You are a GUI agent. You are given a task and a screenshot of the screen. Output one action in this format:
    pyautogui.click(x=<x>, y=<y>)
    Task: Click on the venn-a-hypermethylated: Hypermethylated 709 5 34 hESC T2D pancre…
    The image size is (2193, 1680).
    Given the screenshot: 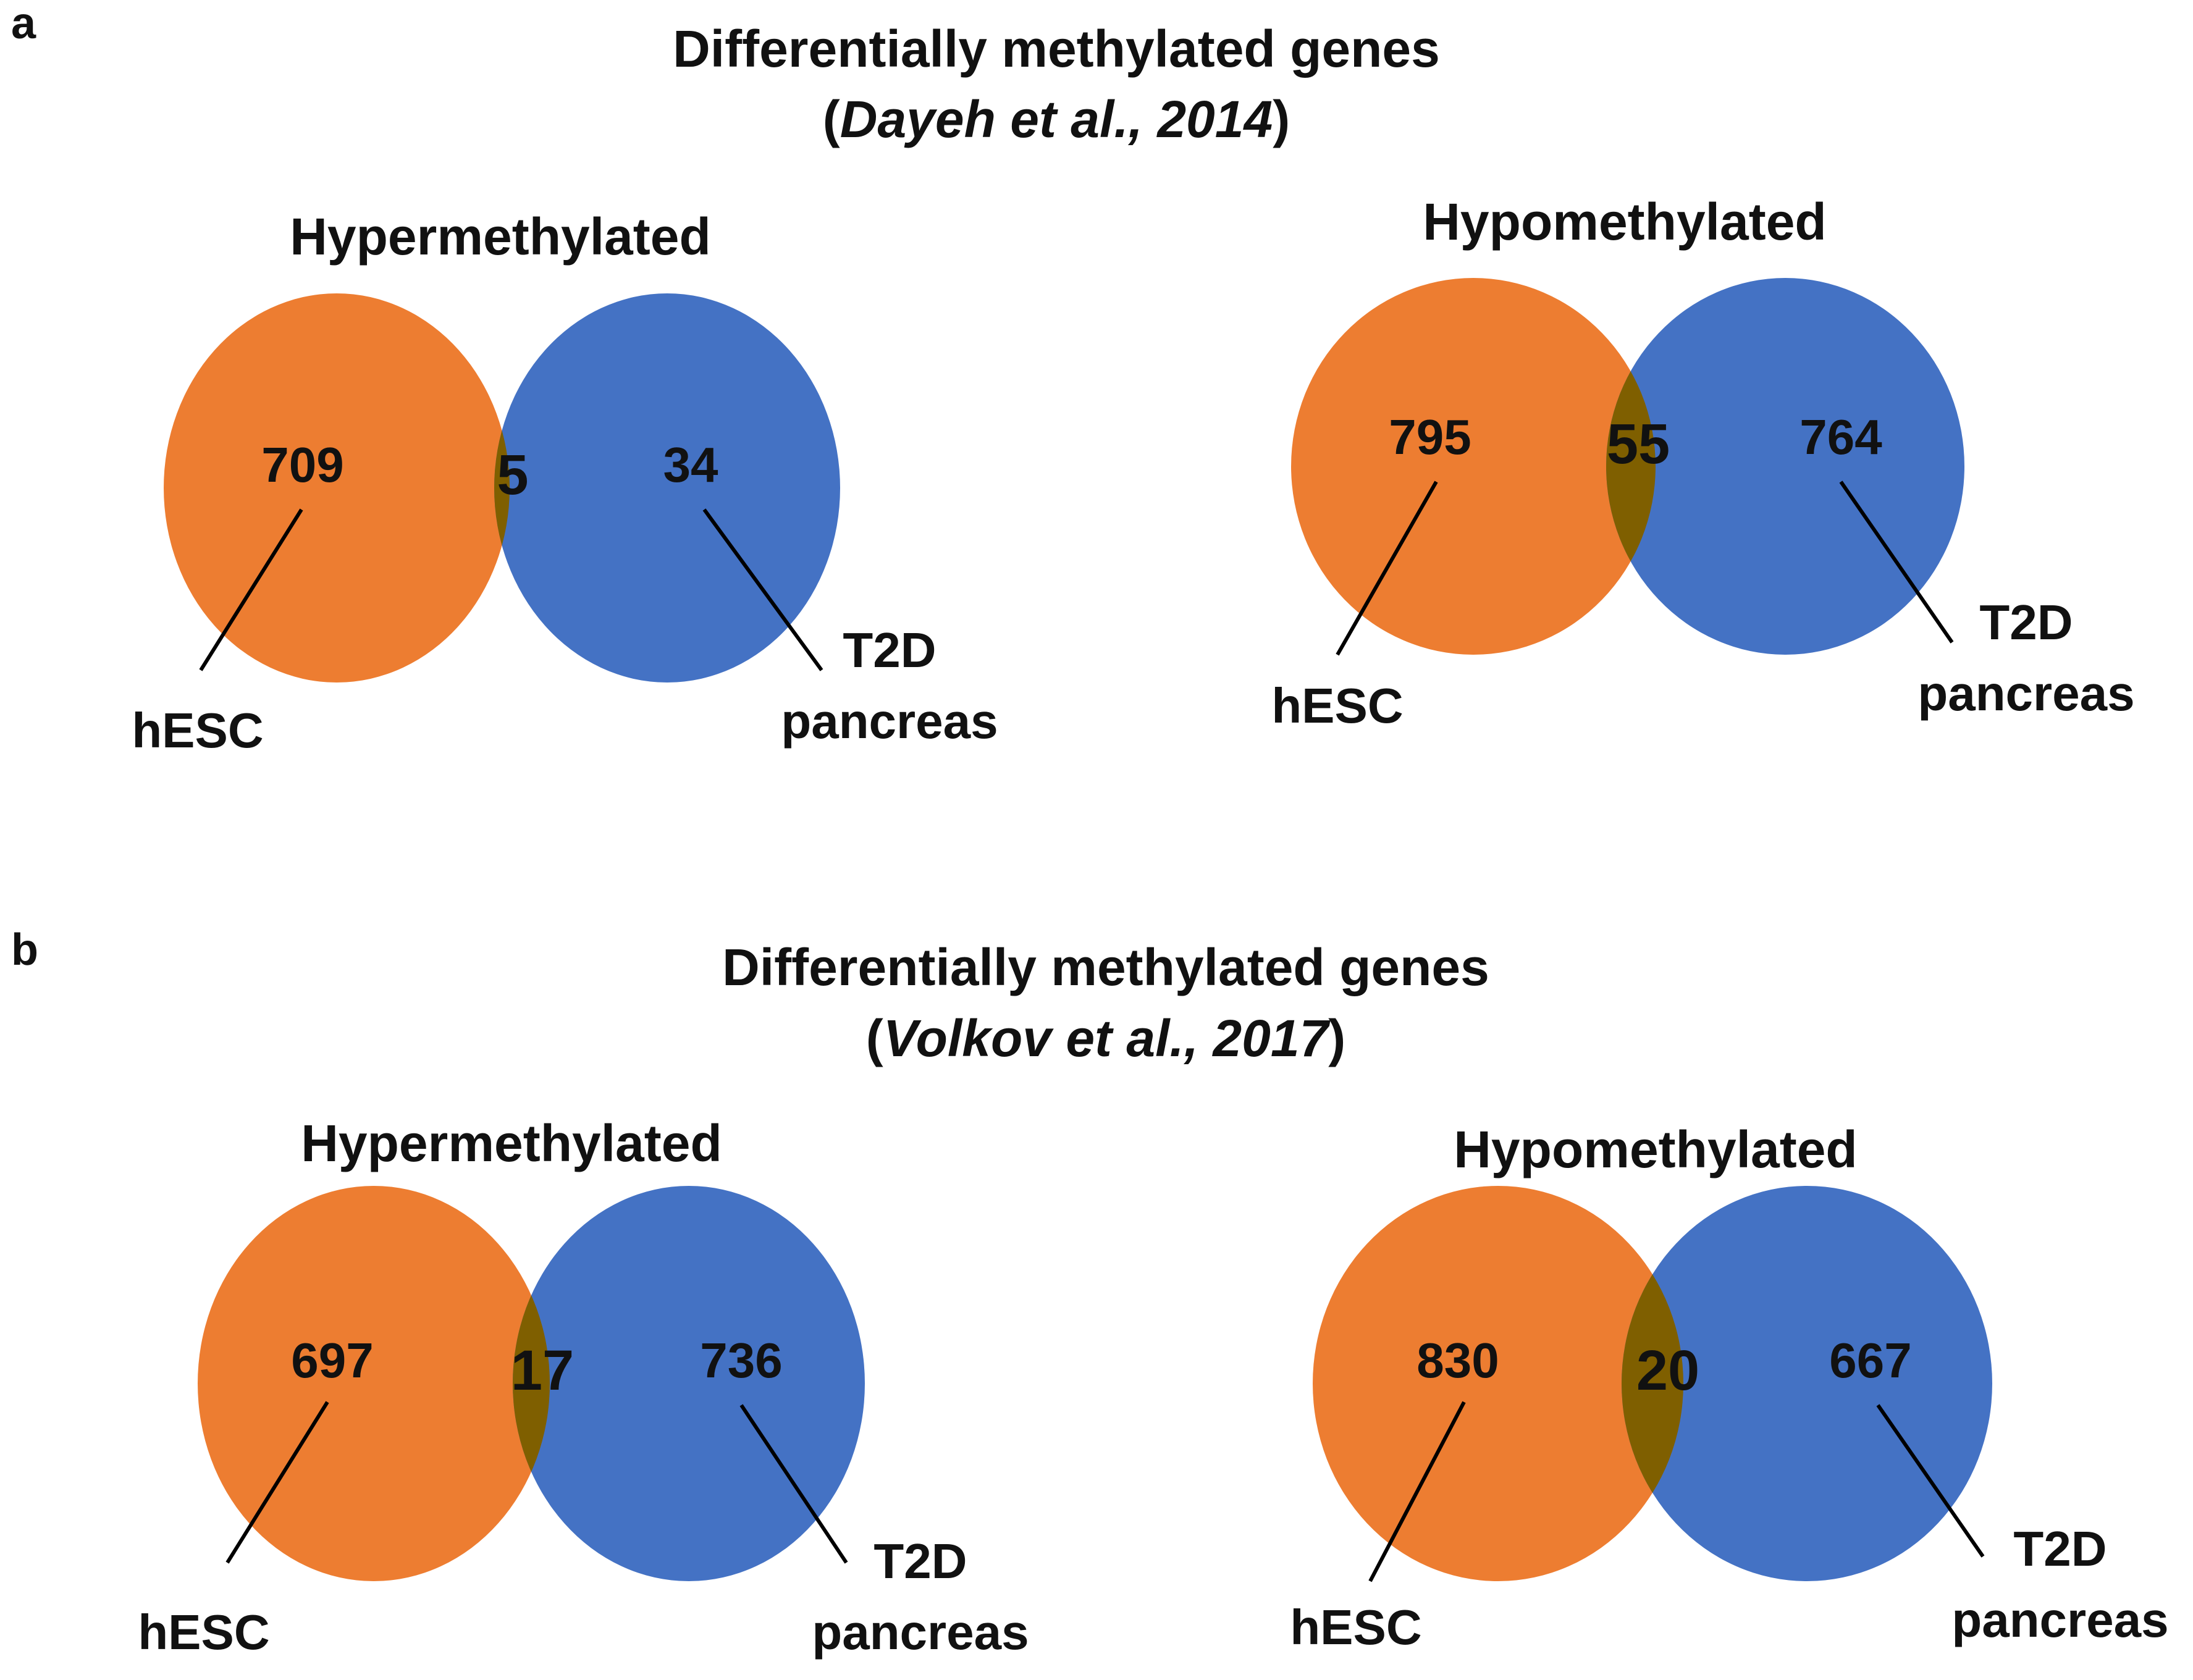 What is the action you would take?
    pyautogui.click(x=565, y=483)
    